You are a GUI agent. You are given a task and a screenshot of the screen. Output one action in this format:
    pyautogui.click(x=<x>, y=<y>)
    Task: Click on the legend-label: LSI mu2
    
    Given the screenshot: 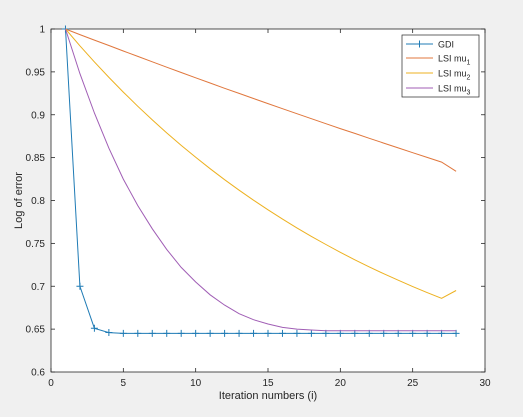 What is the action you would take?
    pyautogui.click(x=454, y=75)
    